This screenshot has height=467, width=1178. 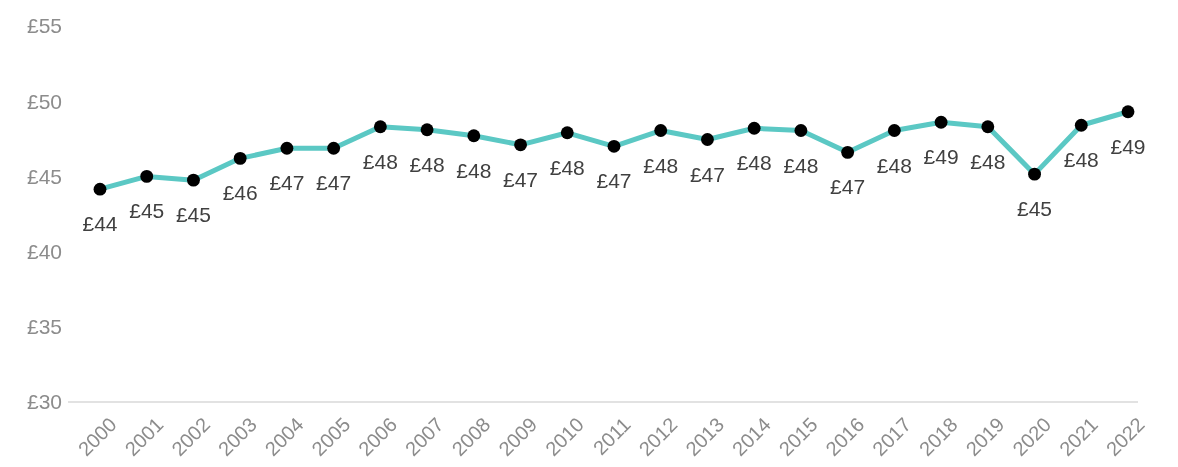 What do you see at coordinates (44, 327) in the screenshot?
I see `y-tick-label: £35` at bounding box center [44, 327].